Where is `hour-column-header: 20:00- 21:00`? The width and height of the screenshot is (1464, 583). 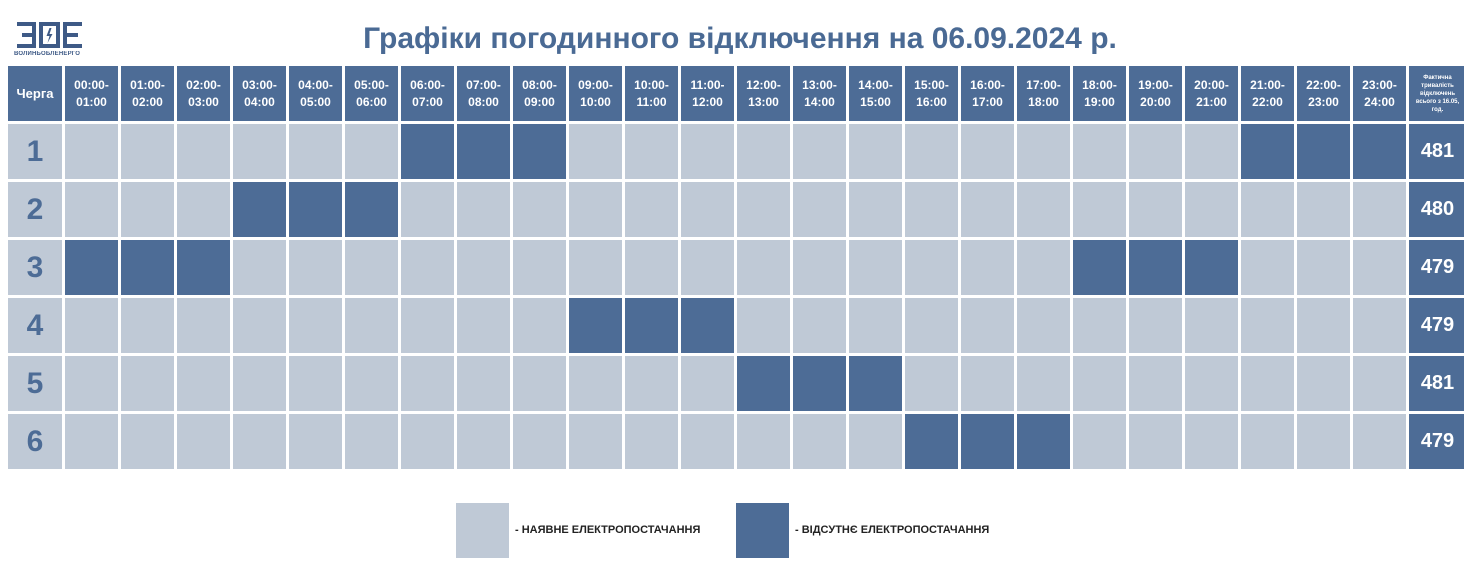
hour-column-header: 20:00- 21:00 is located at coordinates (1211, 93).